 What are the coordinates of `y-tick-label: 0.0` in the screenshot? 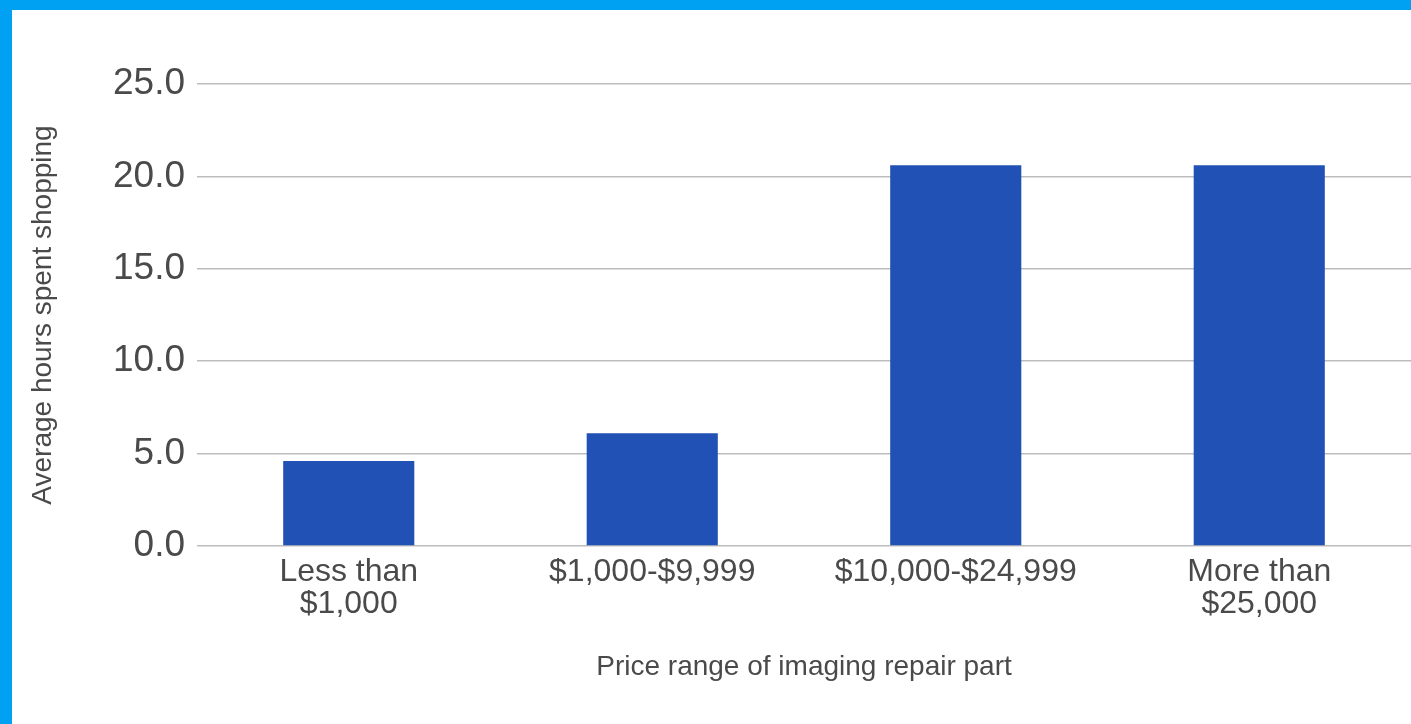 It's located at (159, 544).